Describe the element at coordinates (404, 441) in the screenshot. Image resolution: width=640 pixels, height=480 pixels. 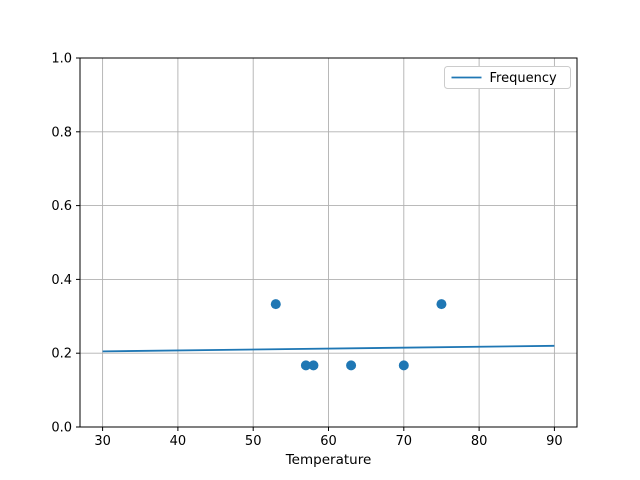
I see `x-tick-label: 70` at that location.